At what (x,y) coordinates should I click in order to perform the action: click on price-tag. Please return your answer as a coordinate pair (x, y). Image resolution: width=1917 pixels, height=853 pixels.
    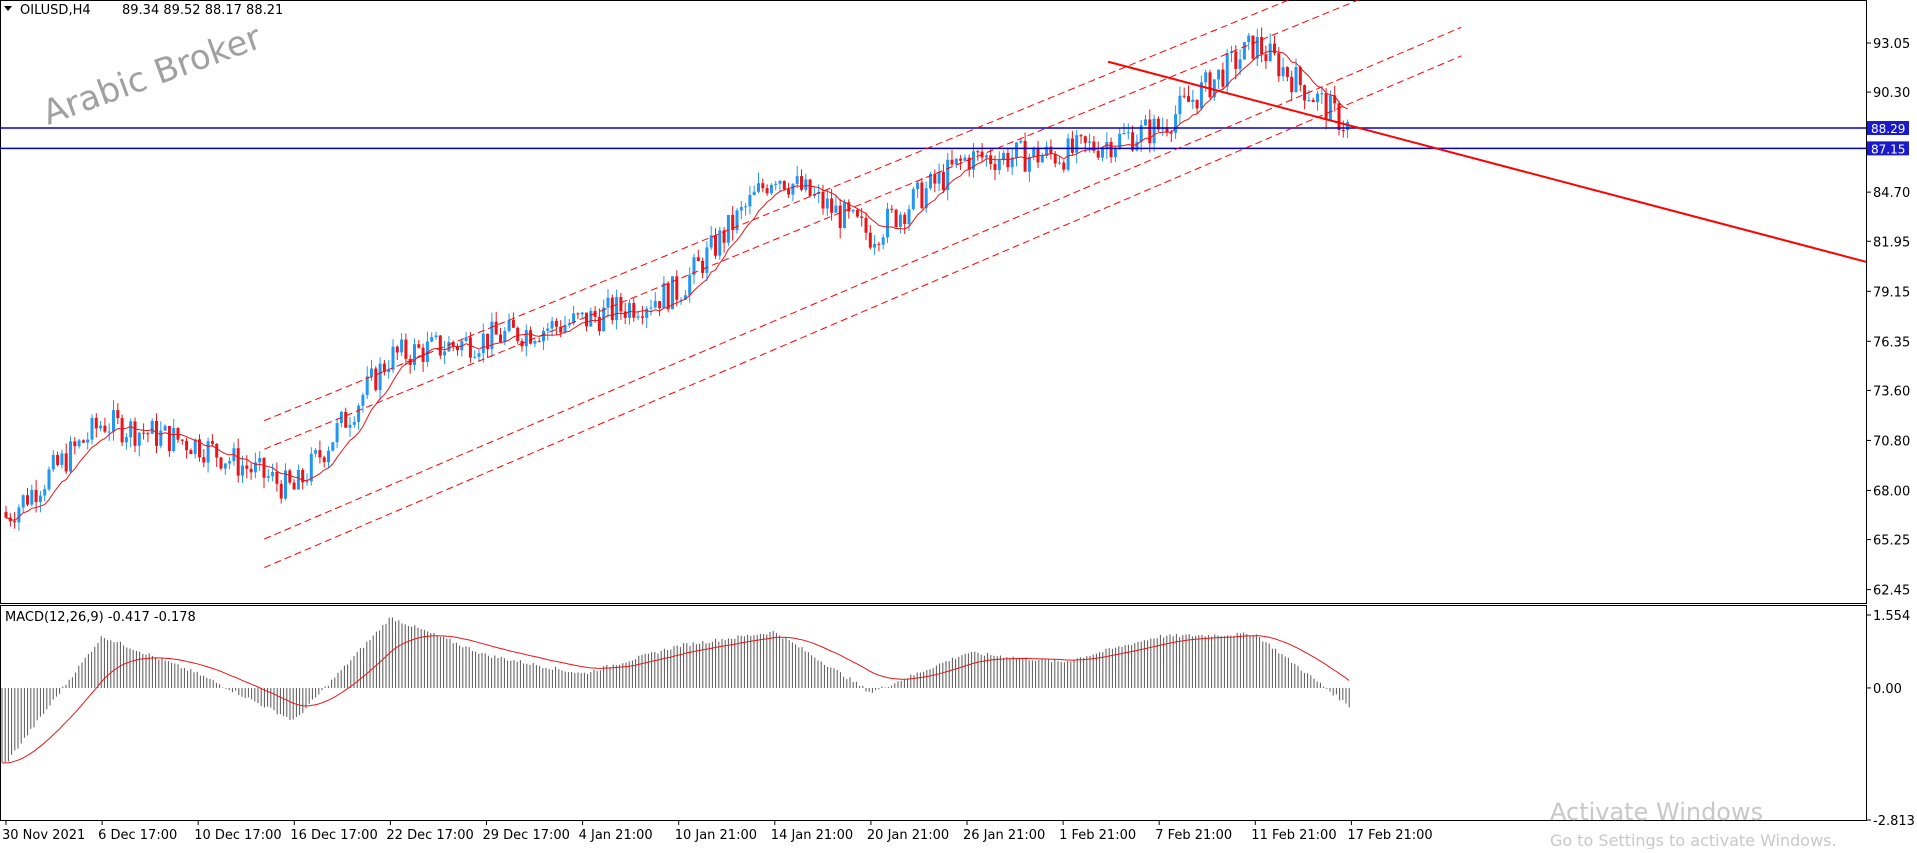
    Looking at the image, I should click on (1888, 148).